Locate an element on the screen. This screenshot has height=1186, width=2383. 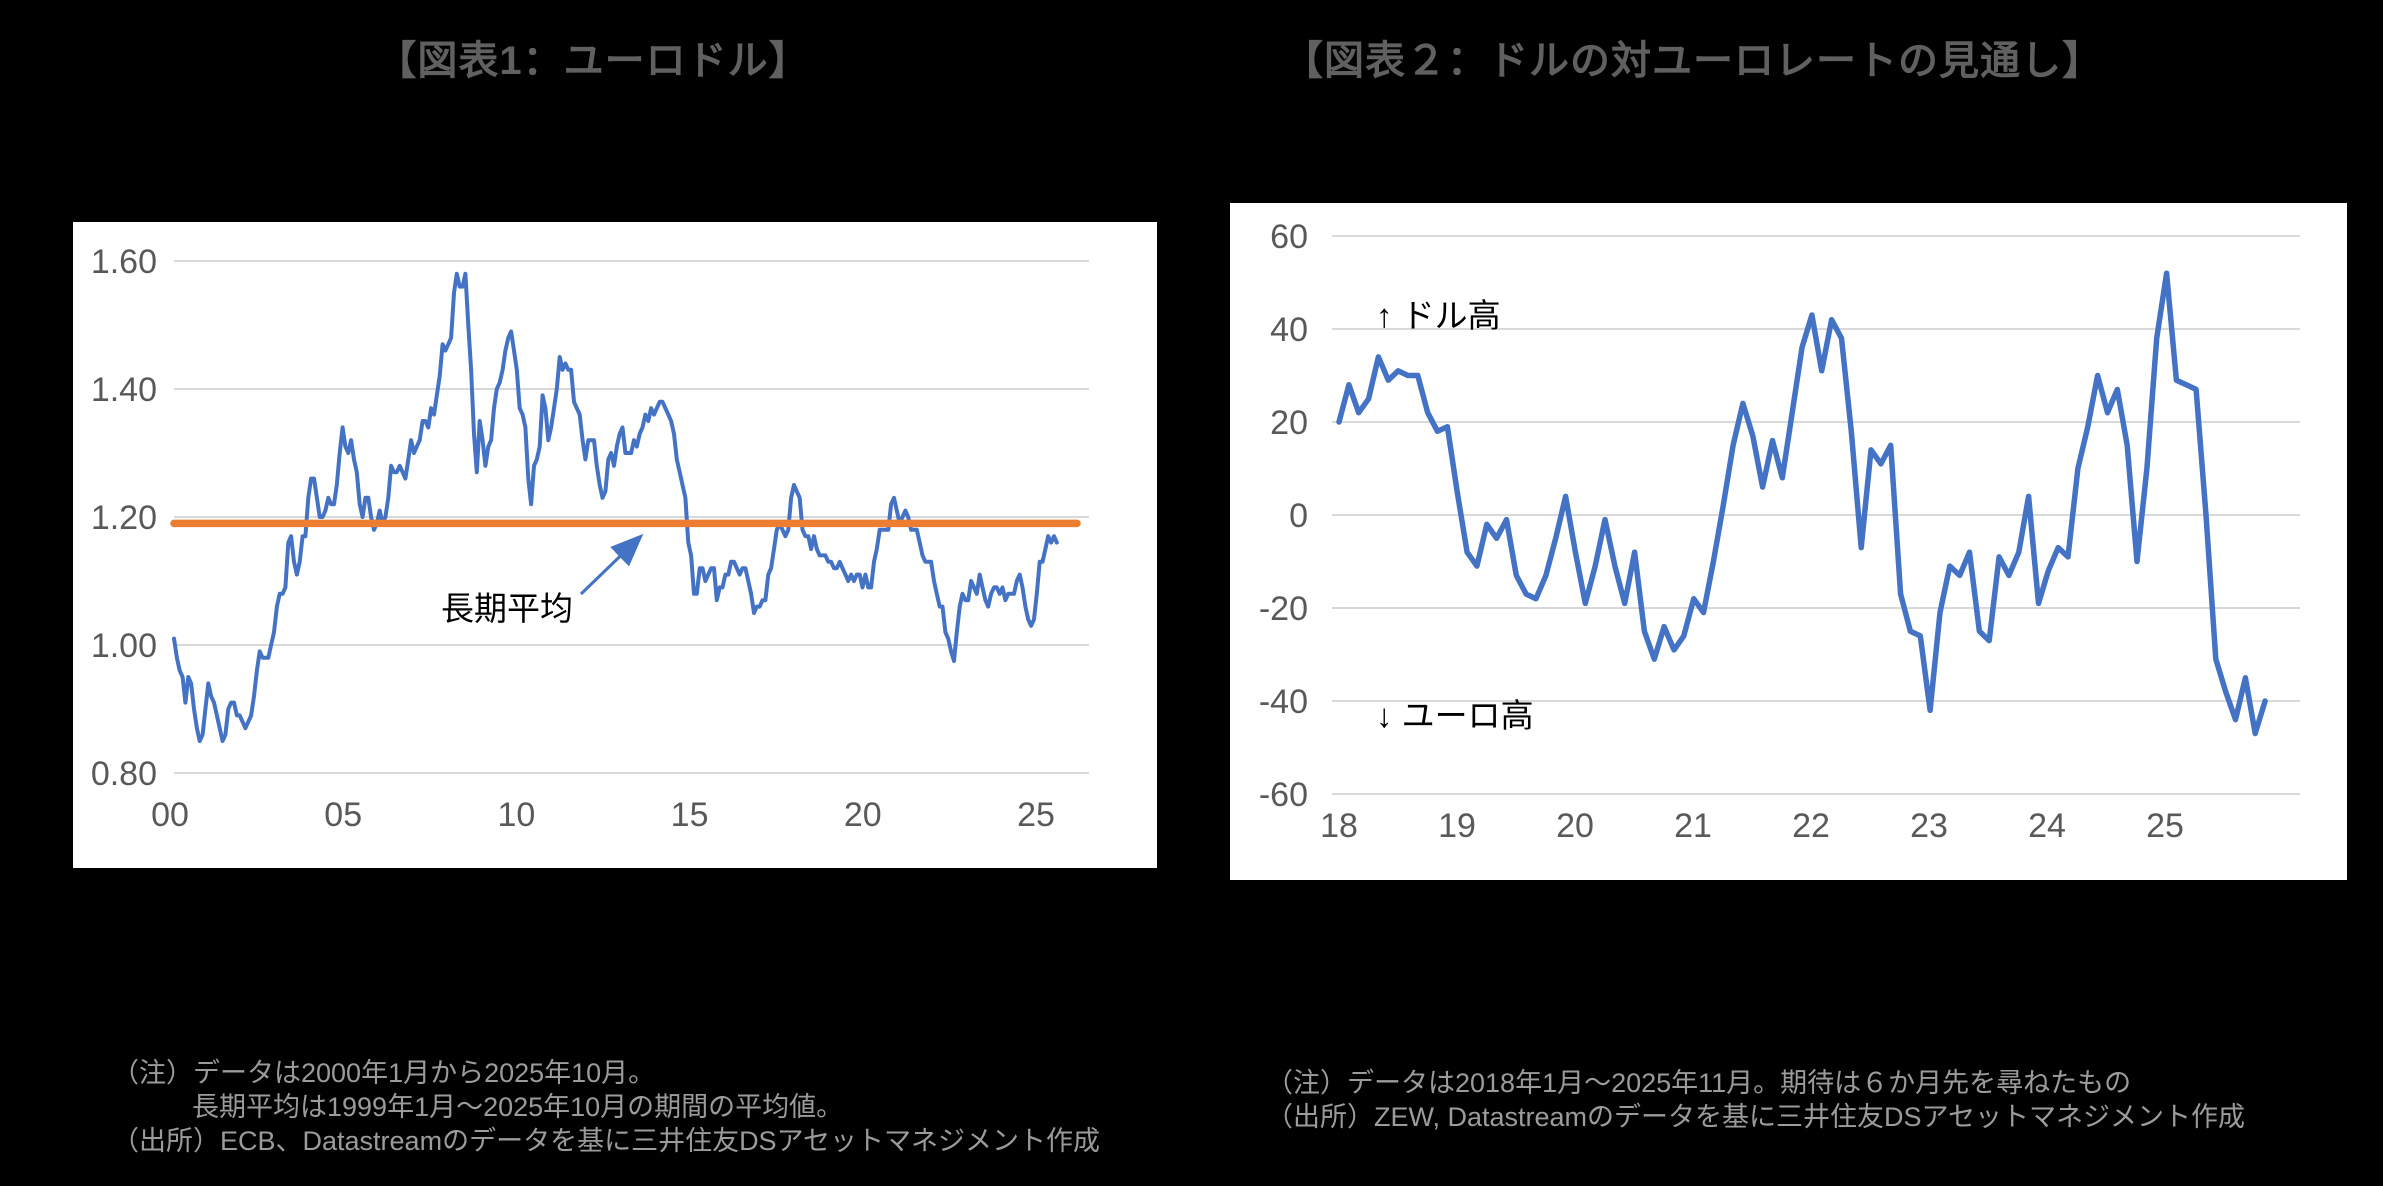
y-axis-tick-label: 60 is located at coordinates (1289, 237).